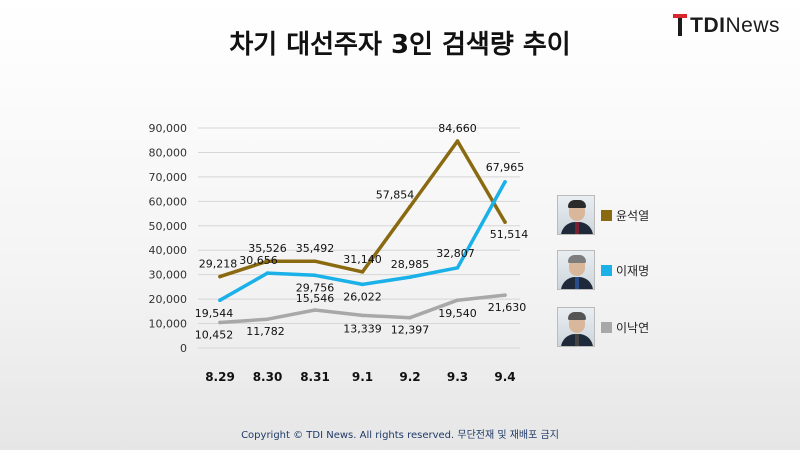 The height and width of the screenshot is (450, 800). What do you see at coordinates (214, 334) in the screenshot?
I see `data-label: 10,452` at bounding box center [214, 334].